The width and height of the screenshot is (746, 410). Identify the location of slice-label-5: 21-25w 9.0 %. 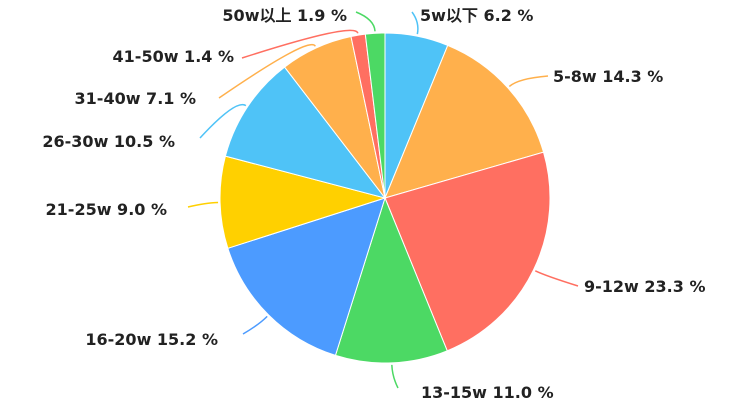
(106, 209).